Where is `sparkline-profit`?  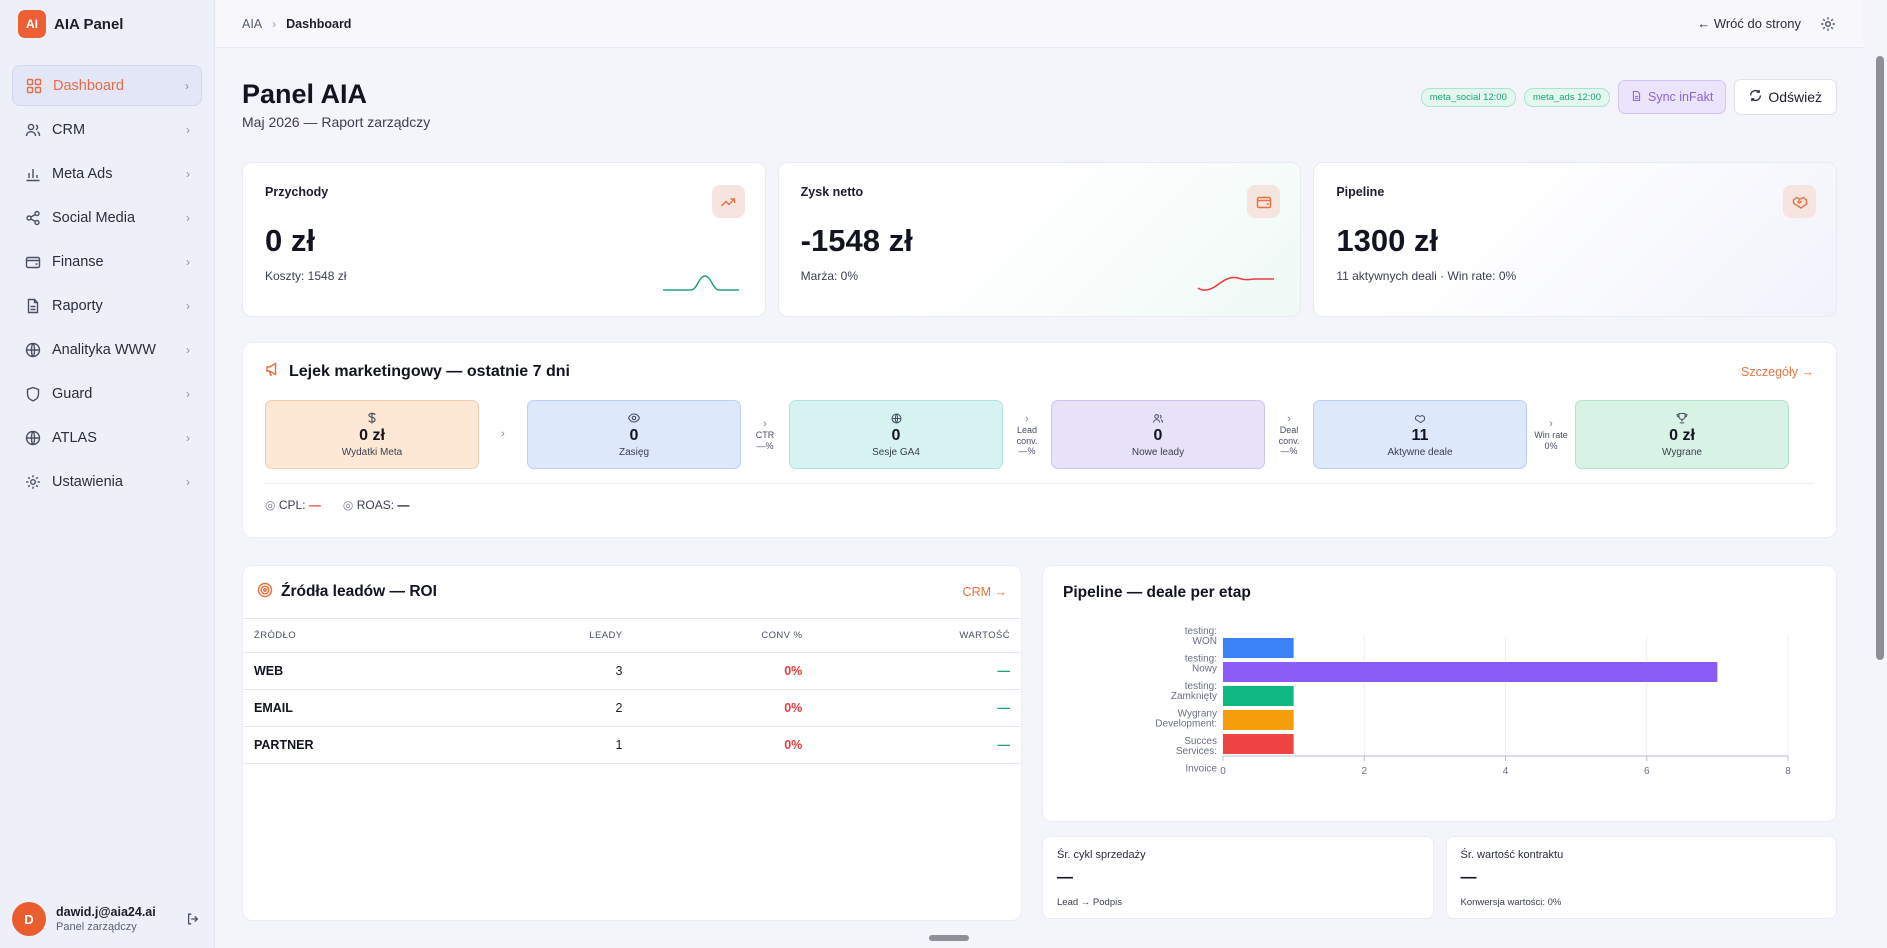
sparkline-profit is located at coordinates (1236, 283).